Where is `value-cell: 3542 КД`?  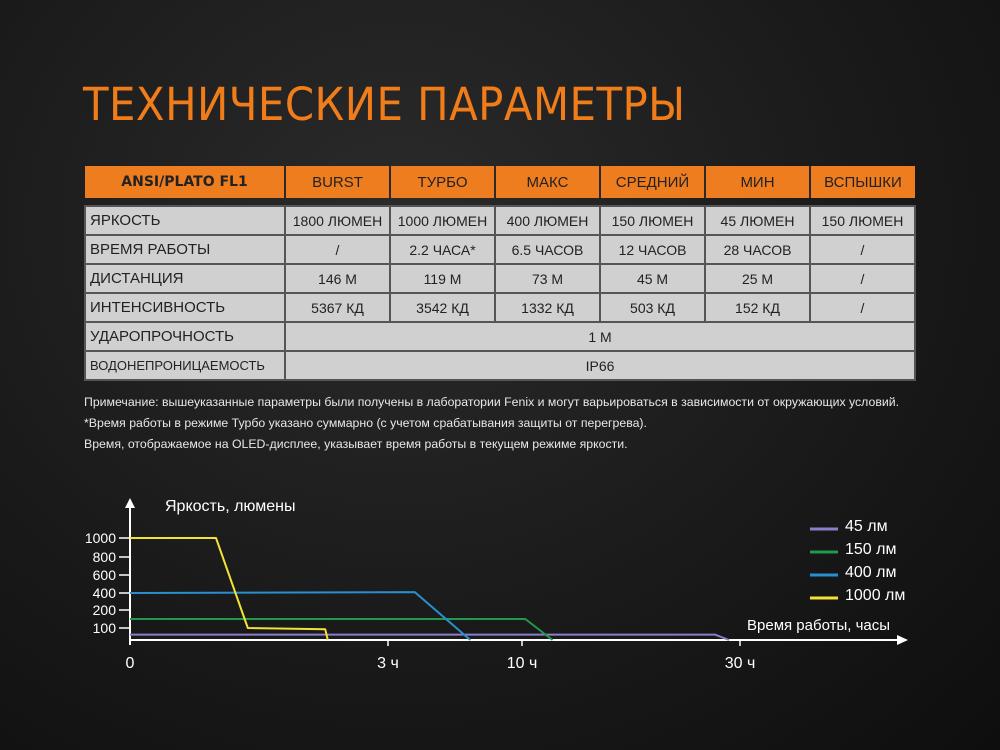
value-cell: 3542 КД is located at coordinates (442, 307).